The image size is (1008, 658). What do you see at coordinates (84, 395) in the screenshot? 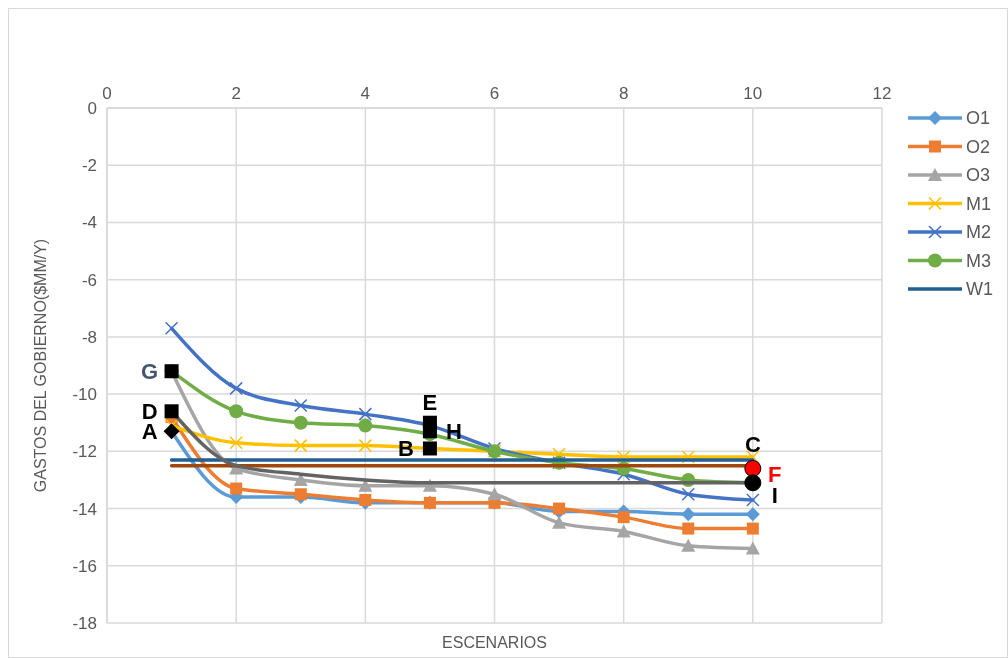
I see `y-tick-label: -10` at bounding box center [84, 395].